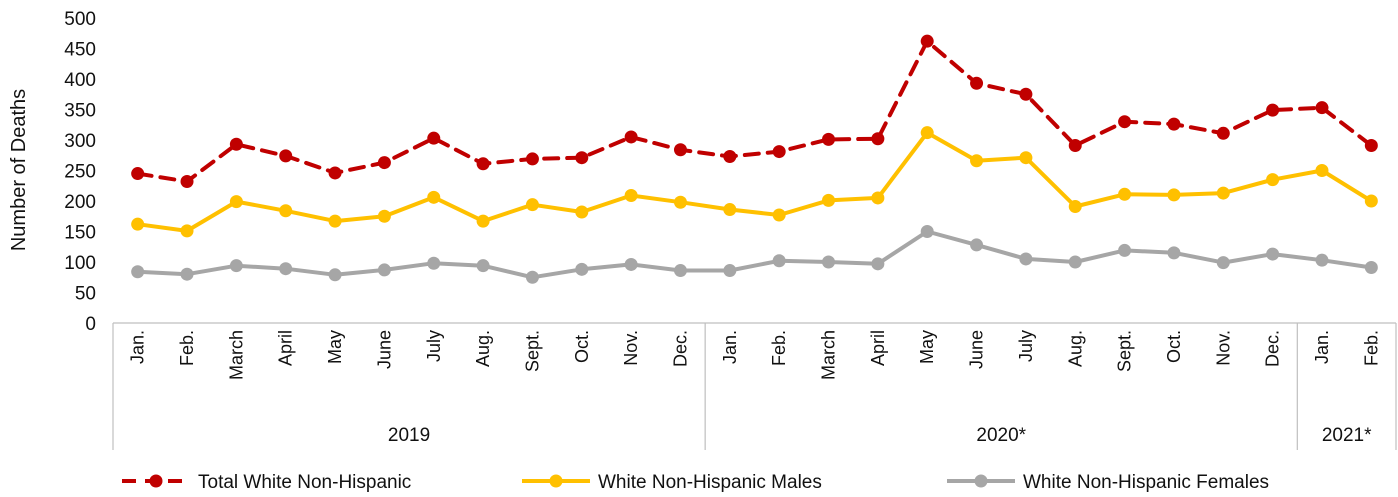  Describe the element at coordinates (582, 346) in the screenshot. I see `x-tick-label: Oct.` at that location.